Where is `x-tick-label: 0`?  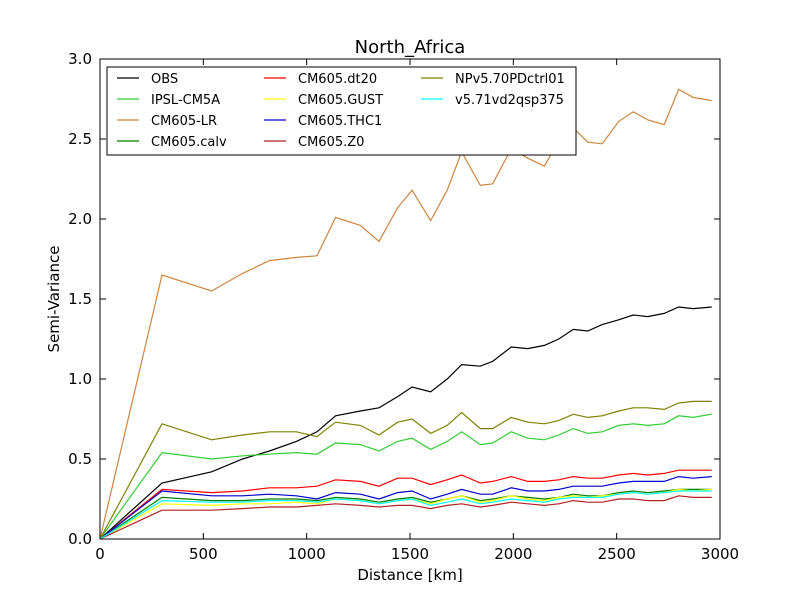
x-tick-label: 0 is located at coordinates (100, 554).